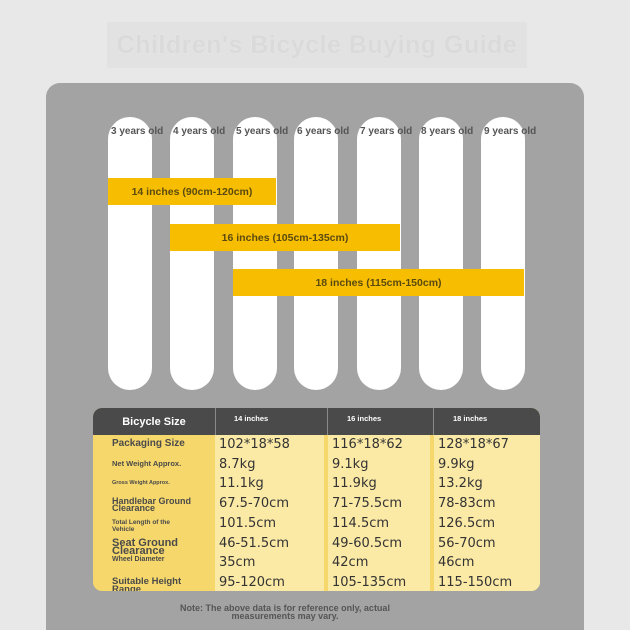 Image resolution: width=630 pixels, height=630 pixels. I want to click on table-cell: 67.5-70cm, so click(254, 504).